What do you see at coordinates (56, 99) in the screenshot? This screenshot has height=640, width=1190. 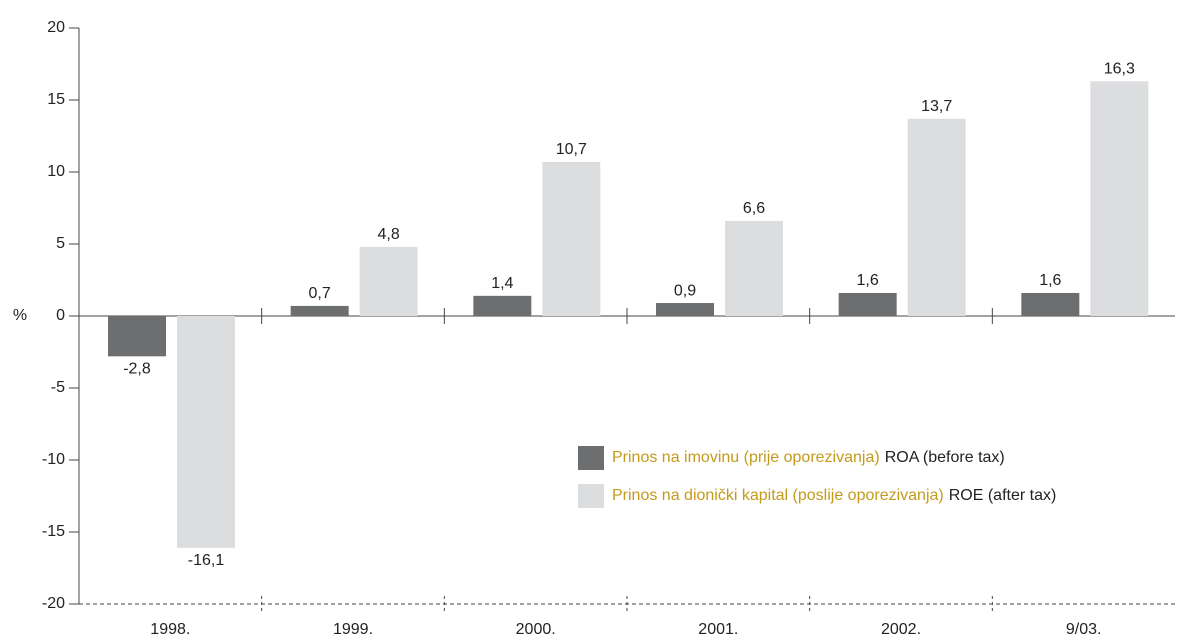 I see `y-tick-label: 15` at bounding box center [56, 99].